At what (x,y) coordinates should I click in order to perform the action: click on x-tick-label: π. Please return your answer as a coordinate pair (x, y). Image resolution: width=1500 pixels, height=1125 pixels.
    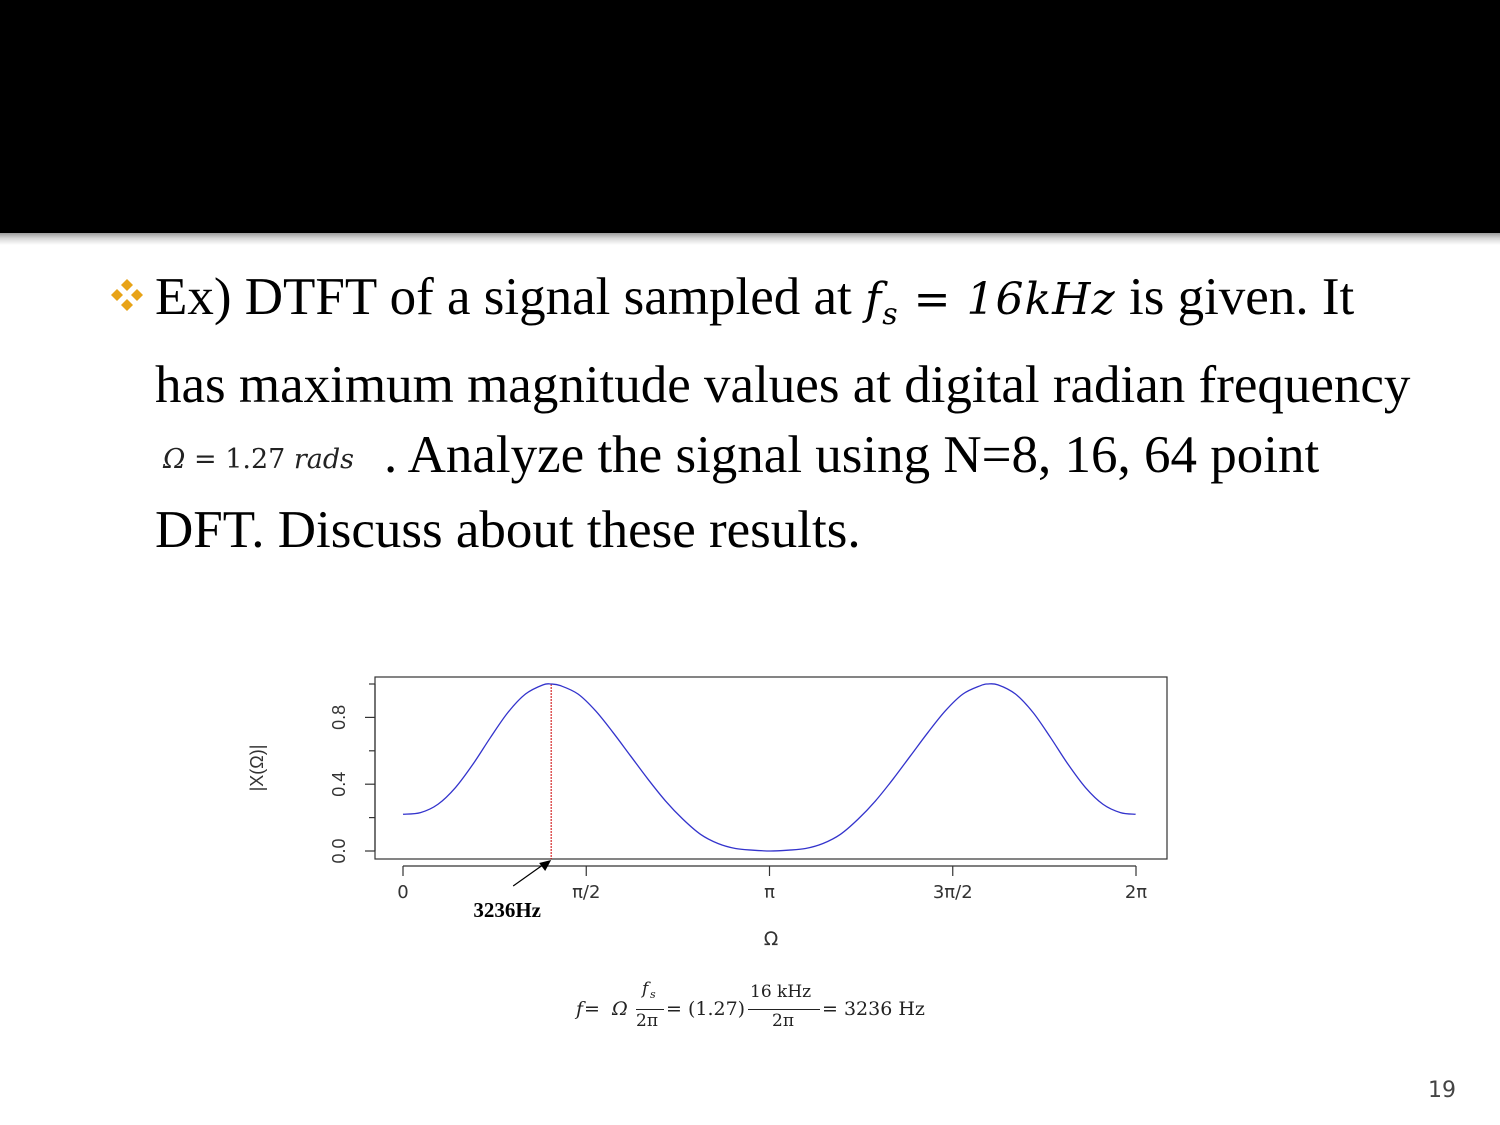
    Looking at the image, I should click on (769, 892).